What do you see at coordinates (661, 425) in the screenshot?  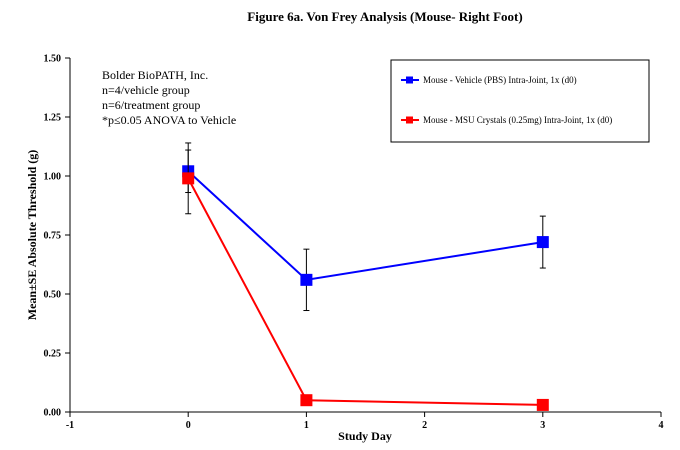 I see `x-tick-label: 4` at bounding box center [661, 425].